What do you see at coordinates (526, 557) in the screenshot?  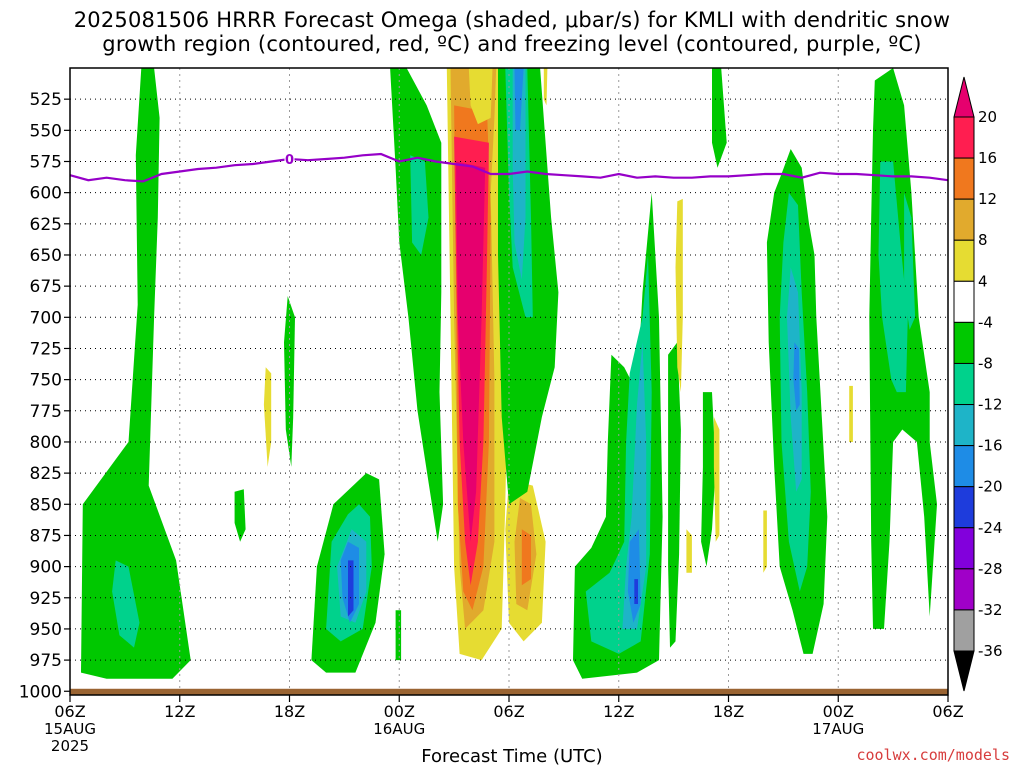 I see `omega-region-deep-orange-blob-06z` at bounding box center [526, 557].